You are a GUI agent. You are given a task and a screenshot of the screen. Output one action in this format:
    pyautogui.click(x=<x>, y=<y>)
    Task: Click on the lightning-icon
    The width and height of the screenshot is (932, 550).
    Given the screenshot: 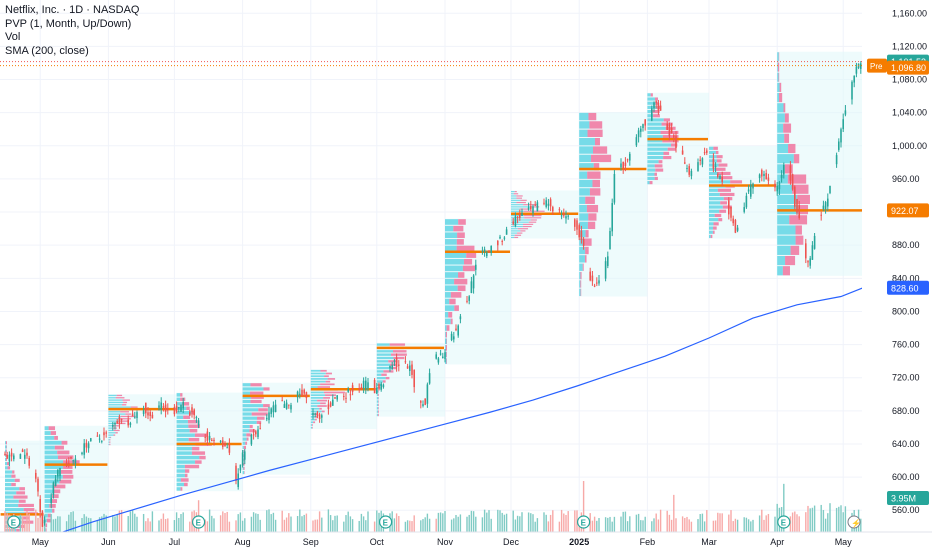 What is the action you would take?
    pyautogui.click(x=854, y=522)
    